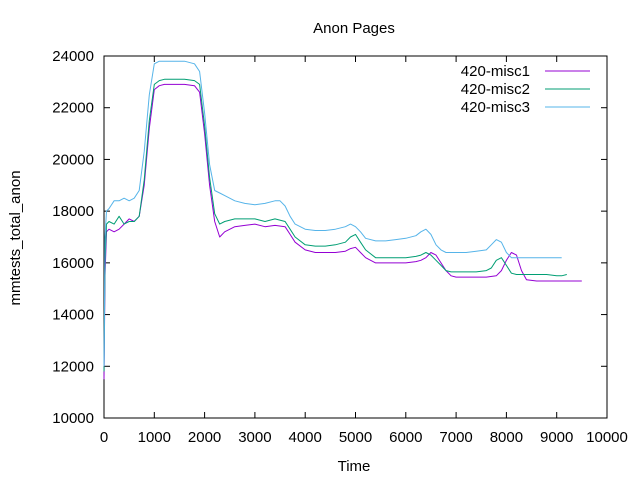  What do you see at coordinates (73, 56) in the screenshot?
I see `y-tick-label: 24000` at bounding box center [73, 56].